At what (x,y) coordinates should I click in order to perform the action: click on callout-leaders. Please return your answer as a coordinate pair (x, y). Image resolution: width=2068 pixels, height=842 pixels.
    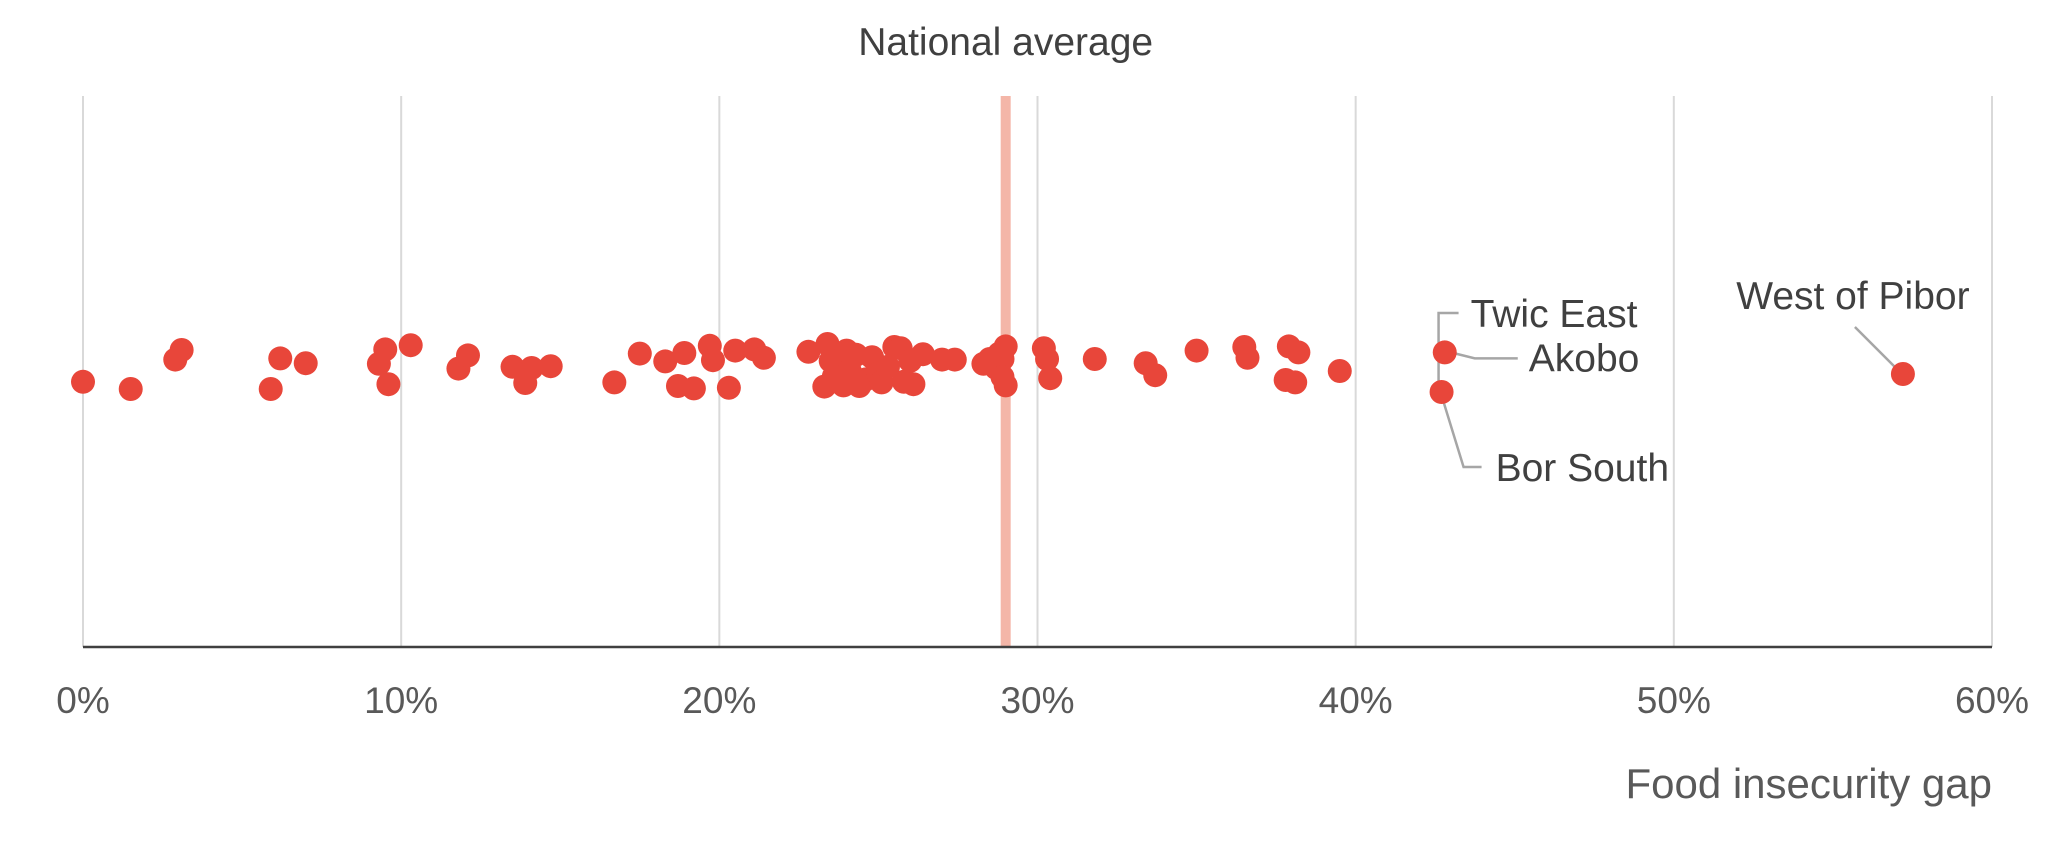
    Looking at the image, I should click on (1667, 390).